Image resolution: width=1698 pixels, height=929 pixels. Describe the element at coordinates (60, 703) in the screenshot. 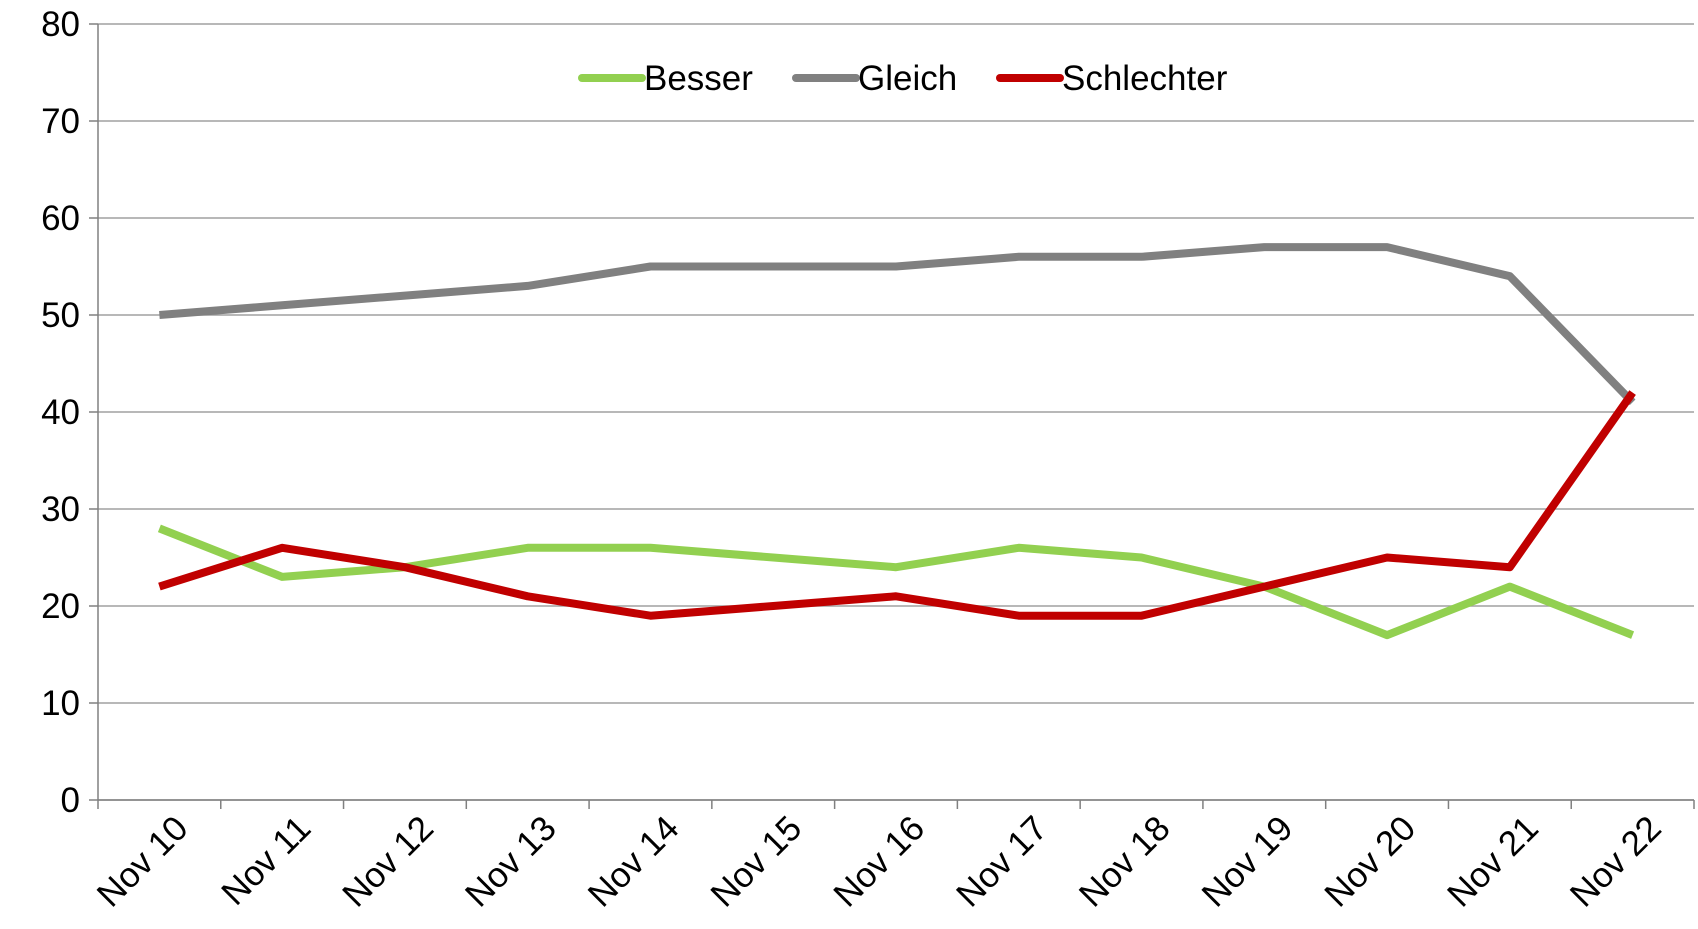

I see `y-tick-label: 10` at that location.